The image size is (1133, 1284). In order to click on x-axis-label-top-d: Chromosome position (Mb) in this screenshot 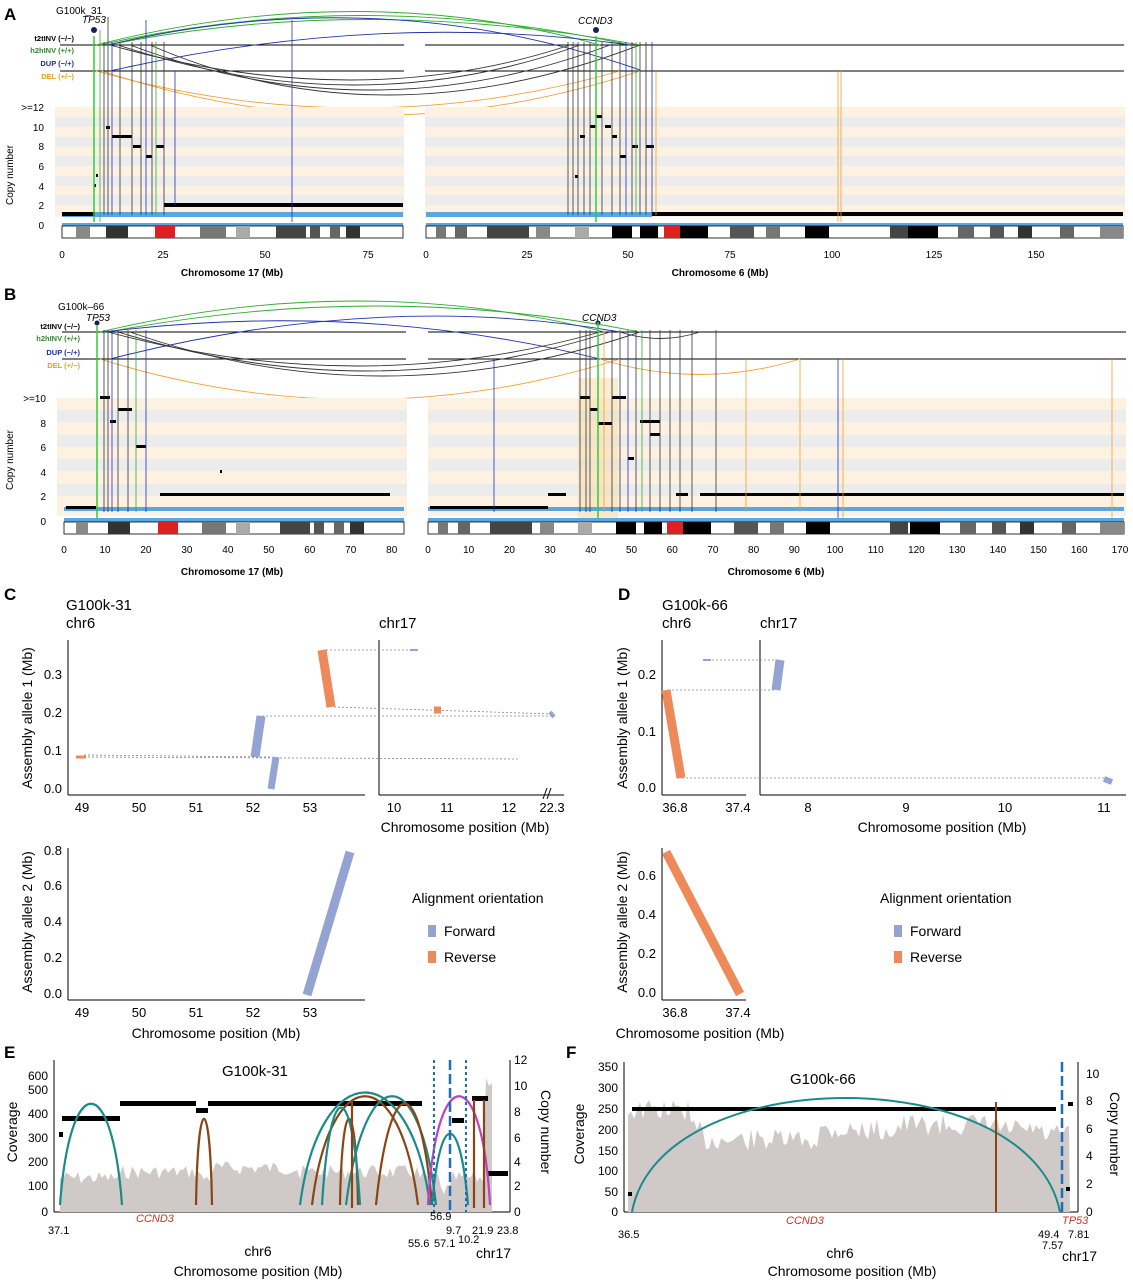, I will do `click(942, 827)`.